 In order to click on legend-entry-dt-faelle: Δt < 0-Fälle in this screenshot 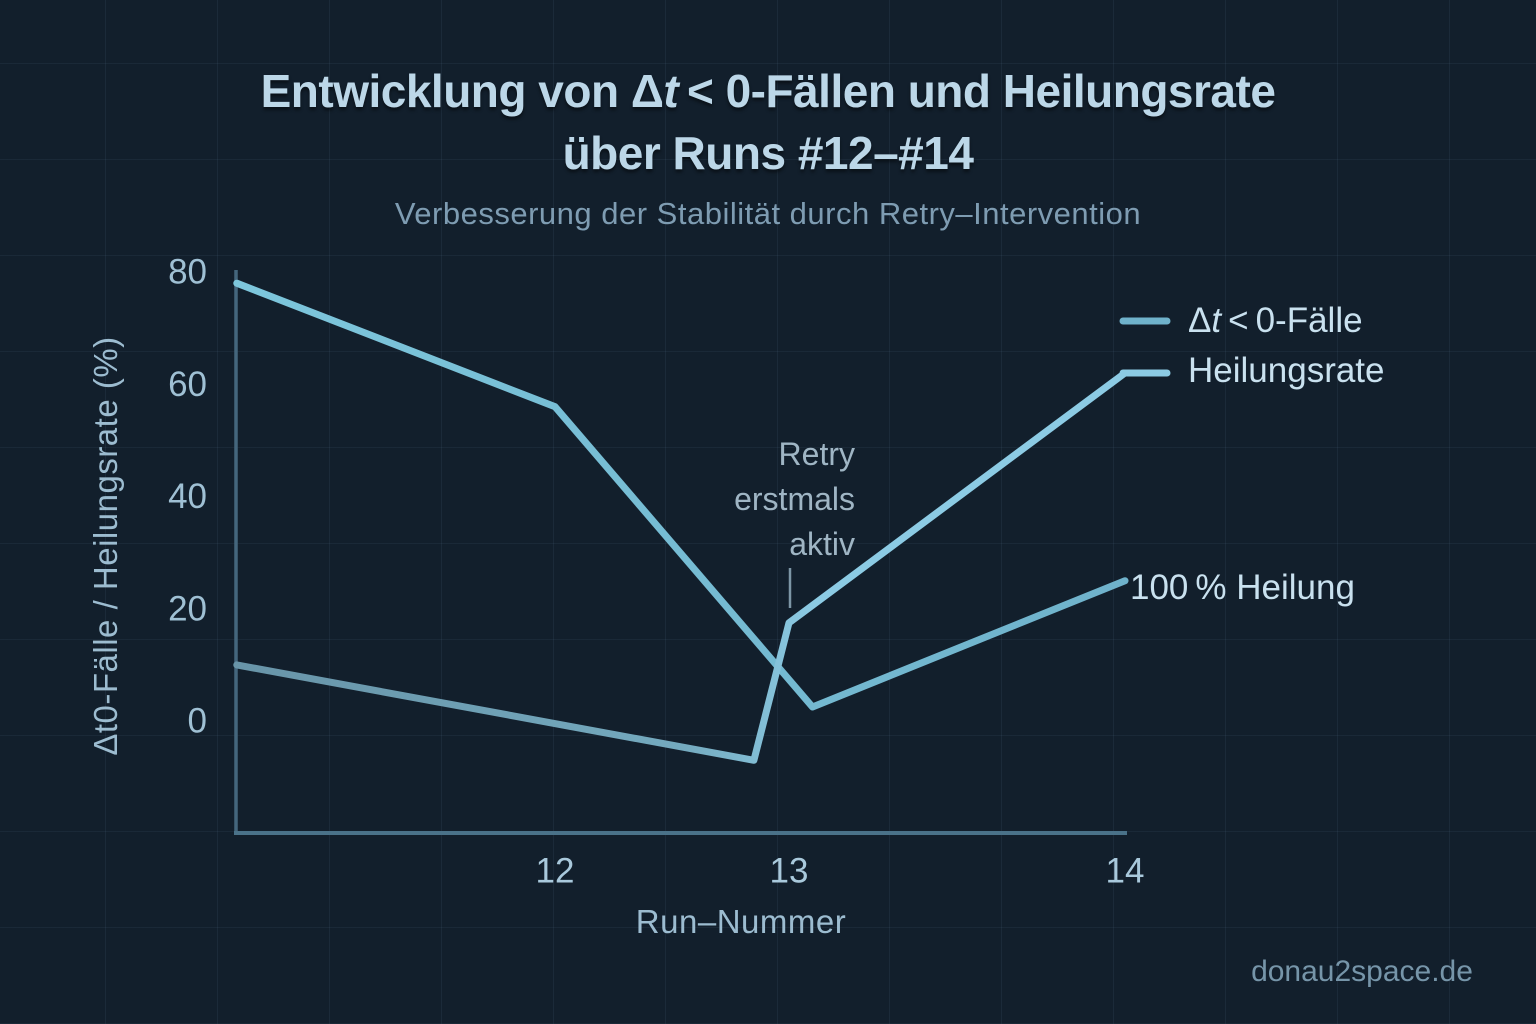, I will do `click(1275, 320)`.